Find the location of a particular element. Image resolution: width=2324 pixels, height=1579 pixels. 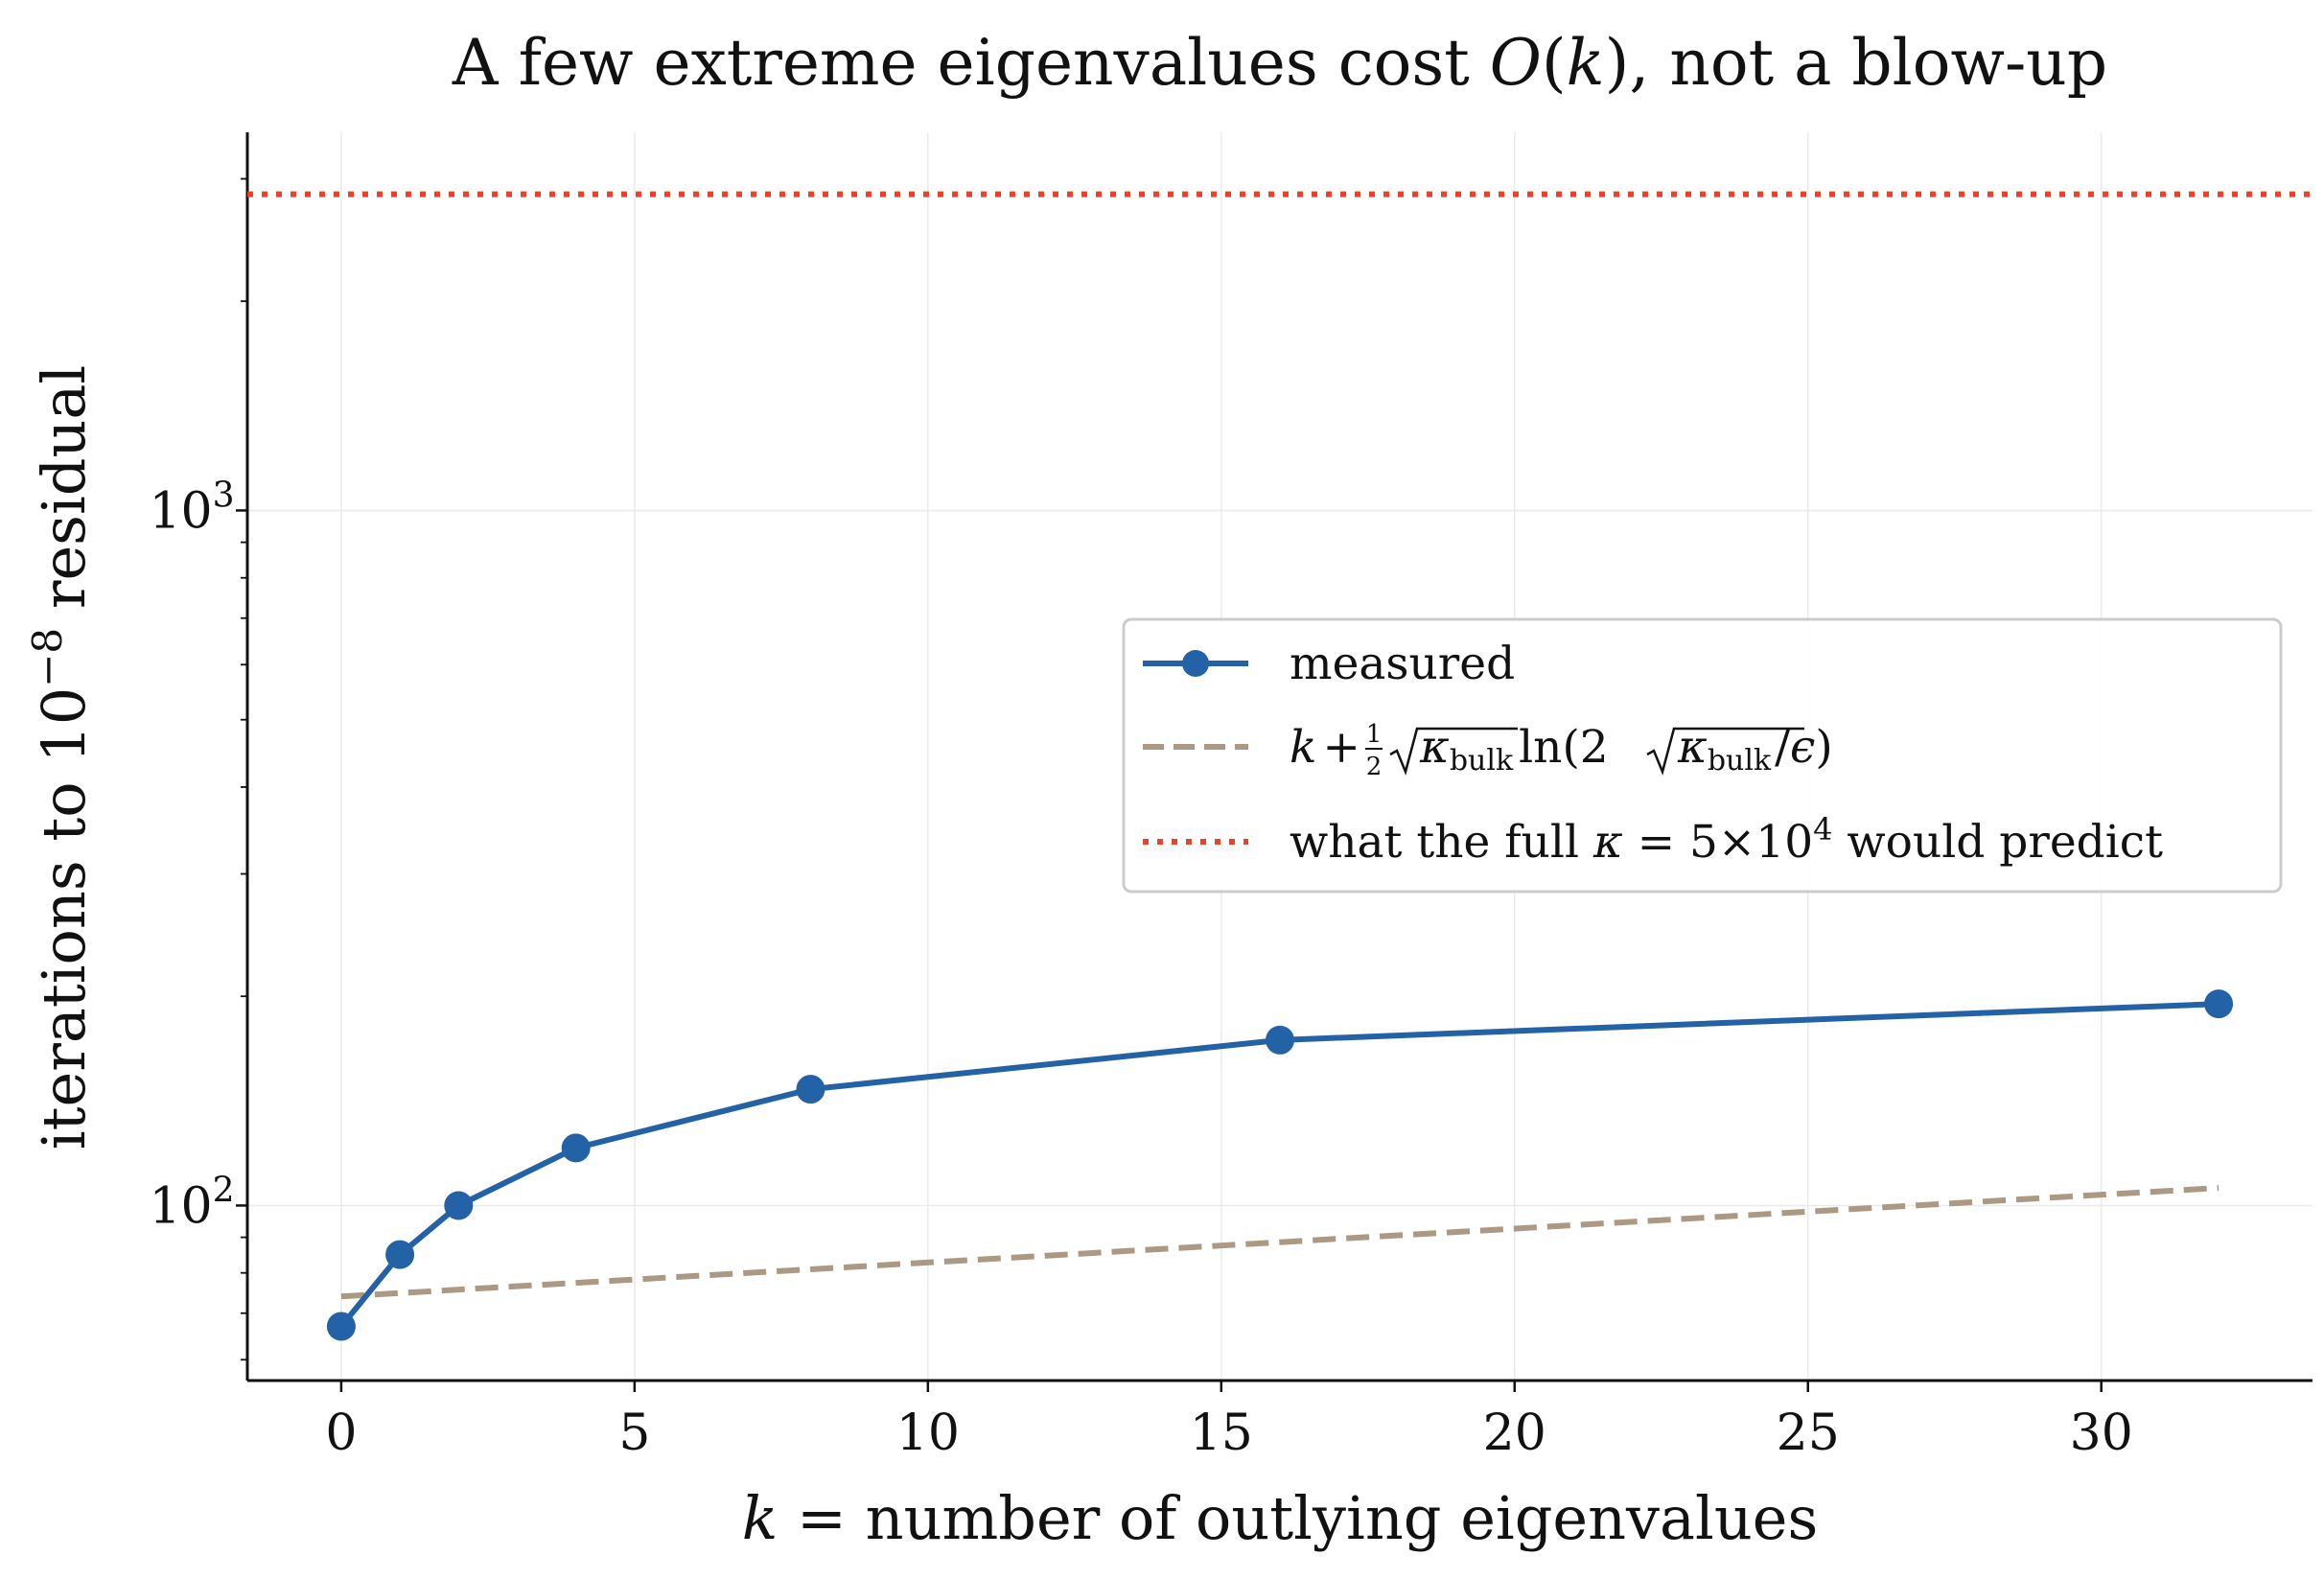

x-tick-label: 30 is located at coordinates (2101, 1433).